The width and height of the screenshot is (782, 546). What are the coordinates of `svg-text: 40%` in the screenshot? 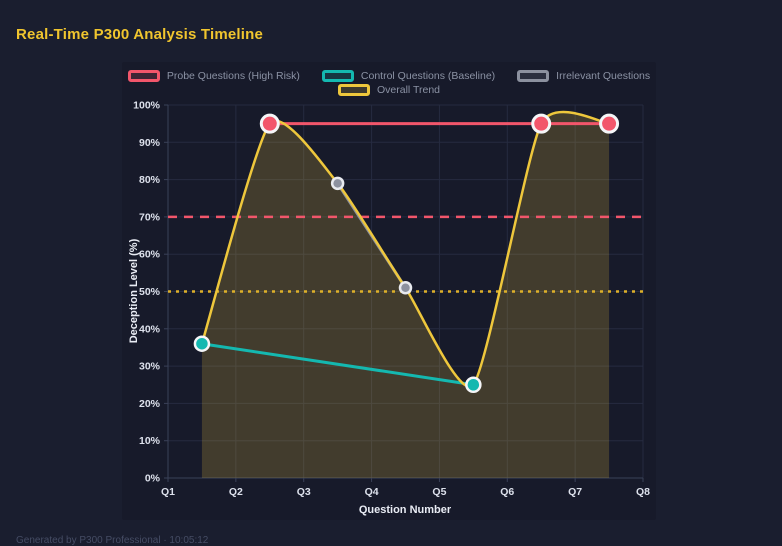 It's located at (150, 329).